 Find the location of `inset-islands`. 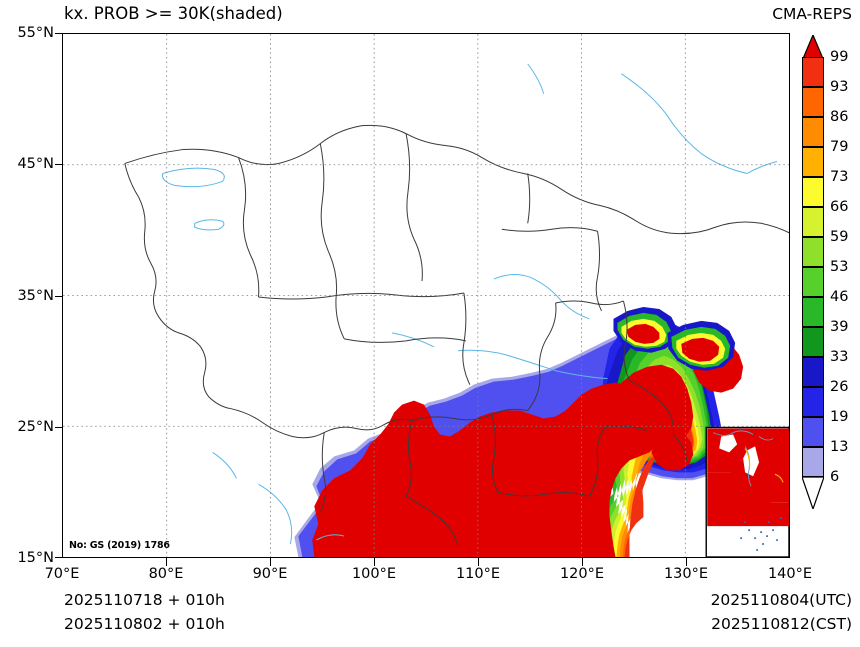

inset-islands is located at coordinates (761, 534).